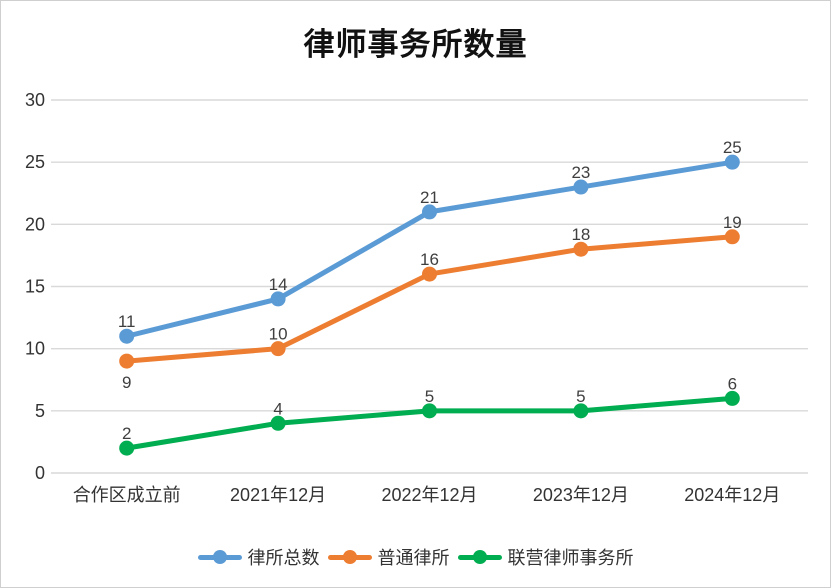  What do you see at coordinates (580, 234) in the screenshot?
I see `data-point-label: 18` at bounding box center [580, 234].